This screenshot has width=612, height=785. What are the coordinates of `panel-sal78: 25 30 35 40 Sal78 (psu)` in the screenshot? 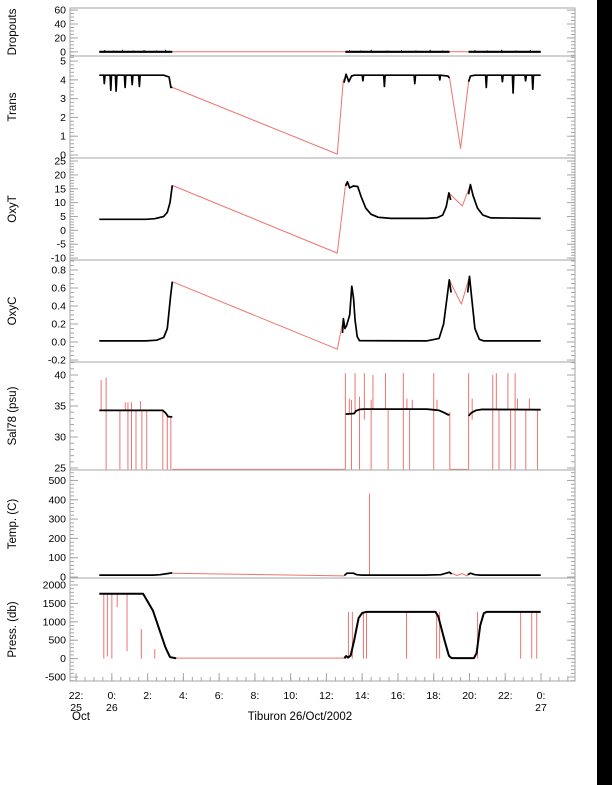 It's located at (291, 418).